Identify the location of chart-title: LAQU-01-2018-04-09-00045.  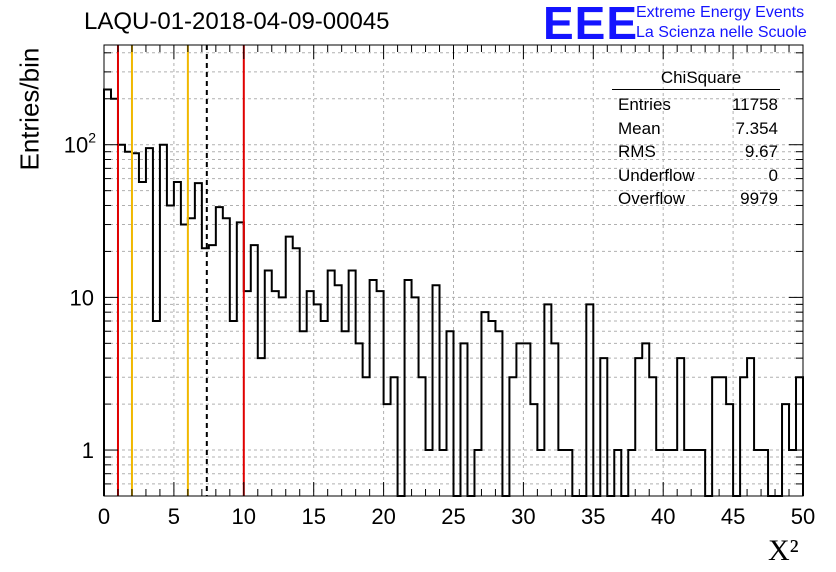
(237, 21).